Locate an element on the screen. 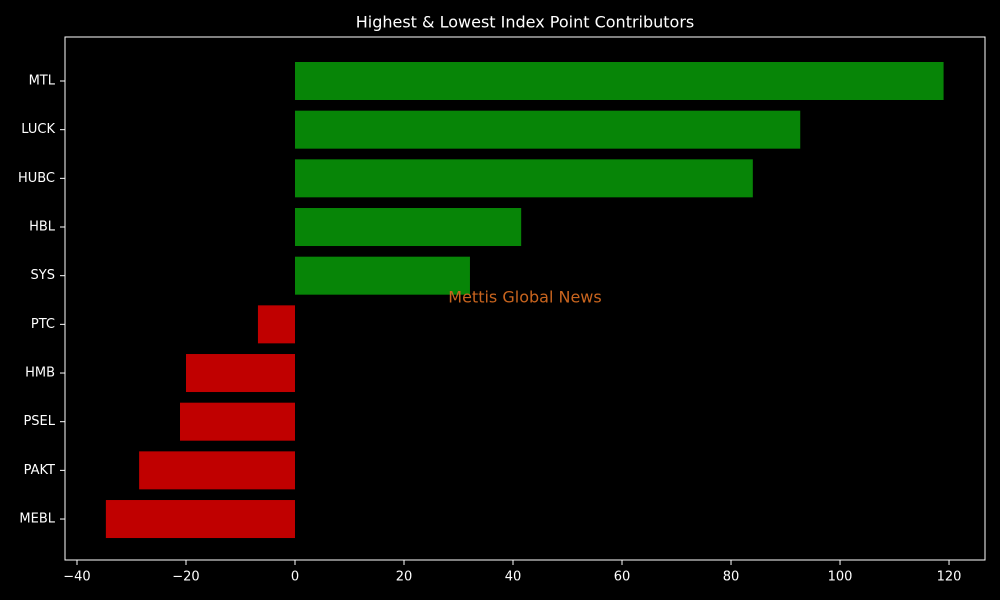  y-tick-label: HUBC is located at coordinates (36, 178).